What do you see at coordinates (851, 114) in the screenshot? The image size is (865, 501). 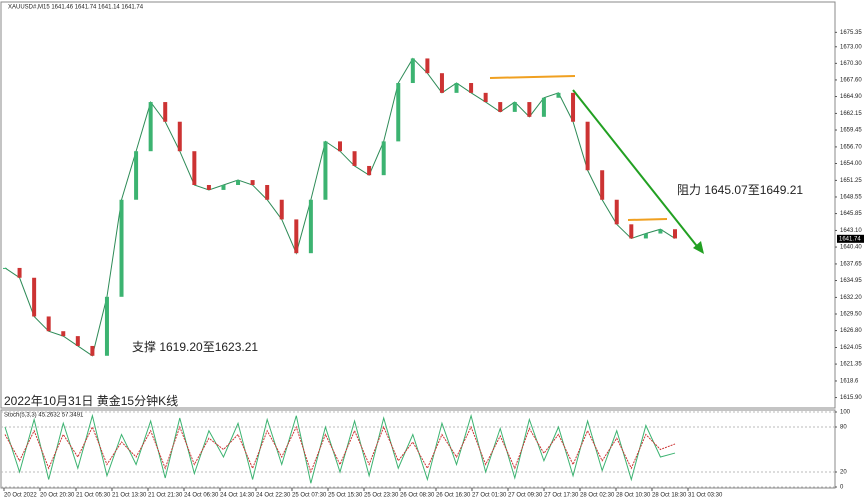 I see `y-tick-label: 1662.15` at bounding box center [851, 114].